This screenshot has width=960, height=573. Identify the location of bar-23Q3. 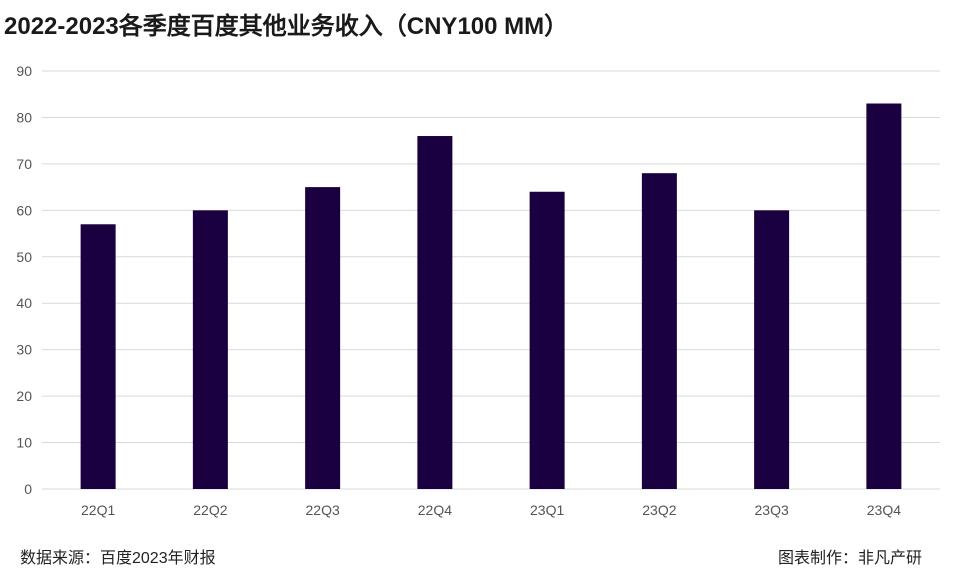
(772, 350).